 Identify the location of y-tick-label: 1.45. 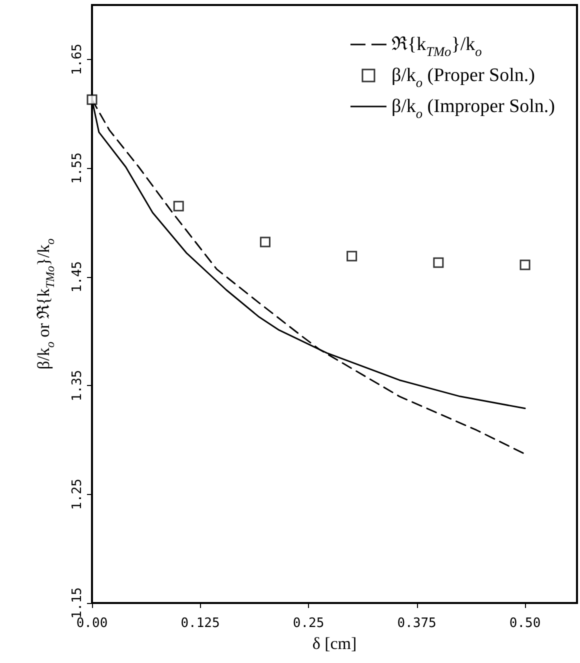
(77, 276).